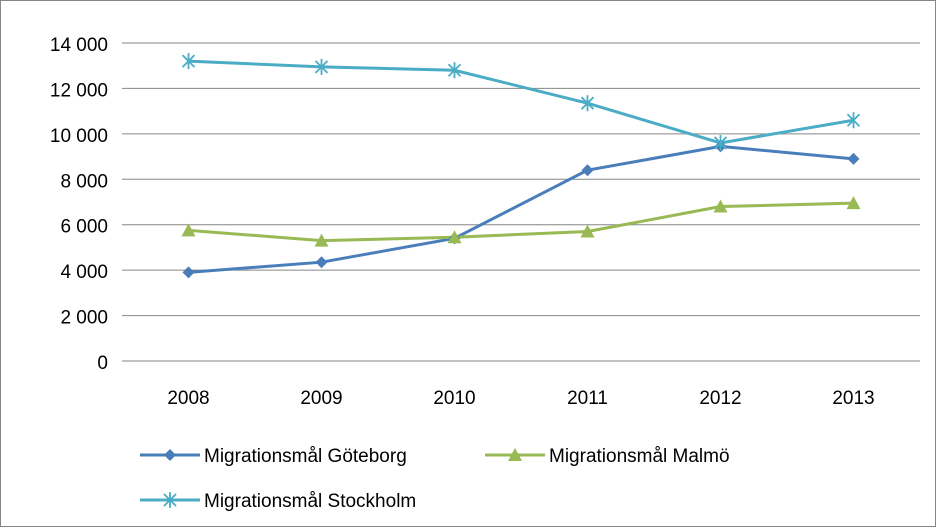 Image resolution: width=936 pixels, height=527 pixels. Describe the element at coordinates (79, 136) in the screenshot. I see `y-tick-label: 10 000` at that location.